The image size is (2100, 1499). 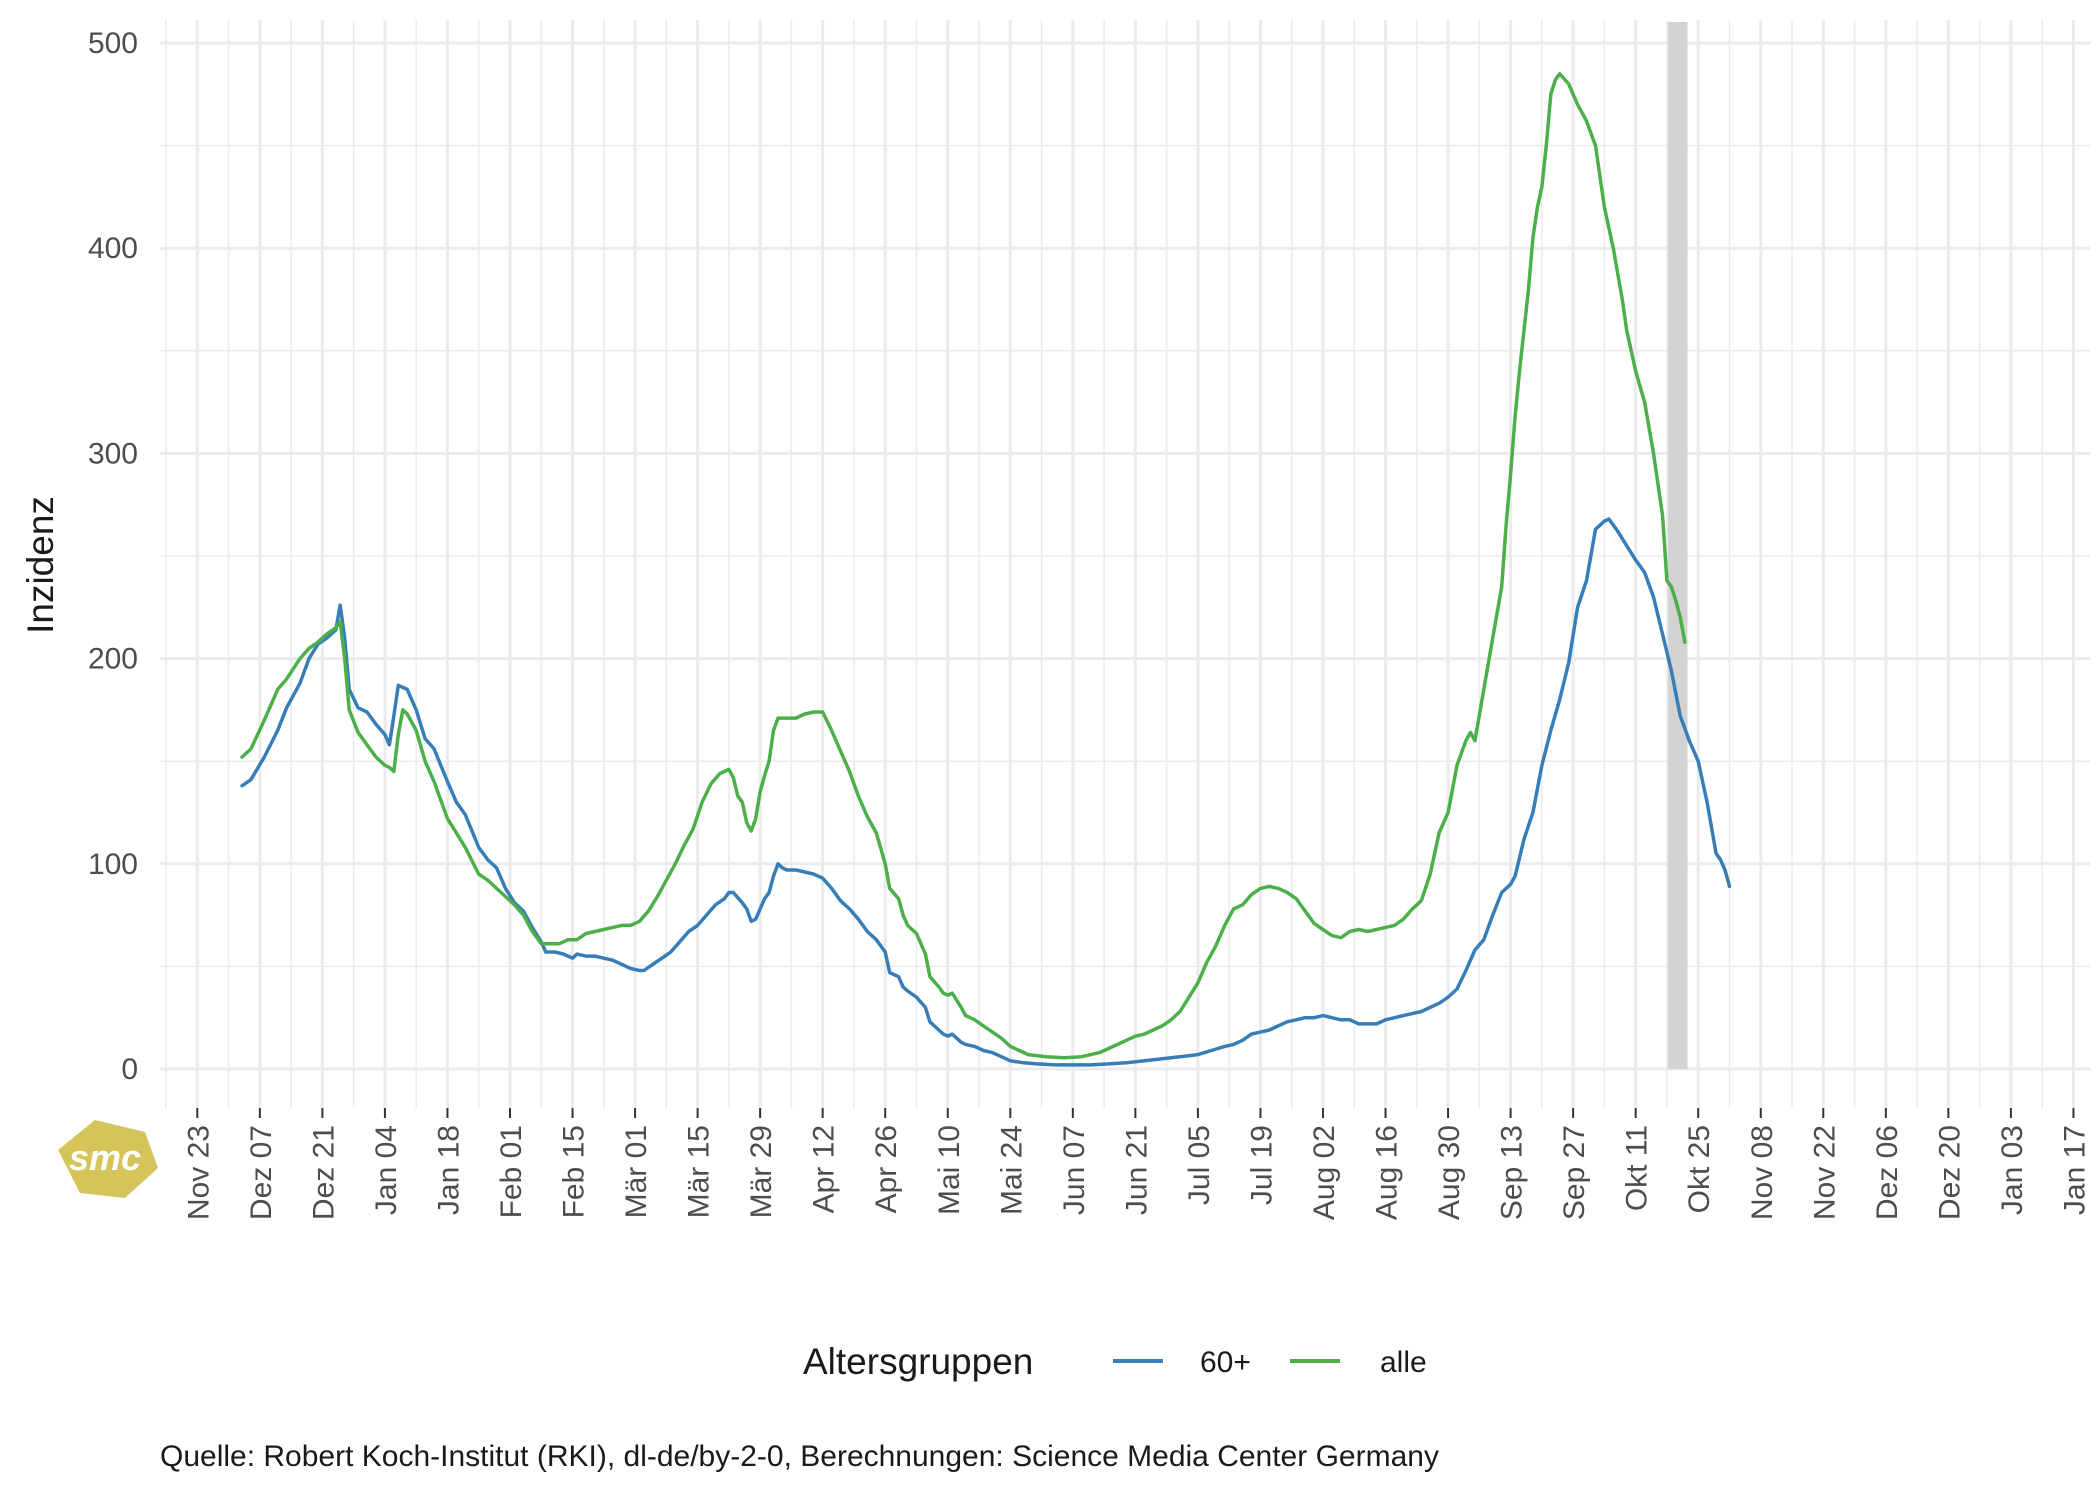 What do you see at coordinates (1949, 1172) in the screenshot?
I see `x-tick-label: Dez 20` at bounding box center [1949, 1172].